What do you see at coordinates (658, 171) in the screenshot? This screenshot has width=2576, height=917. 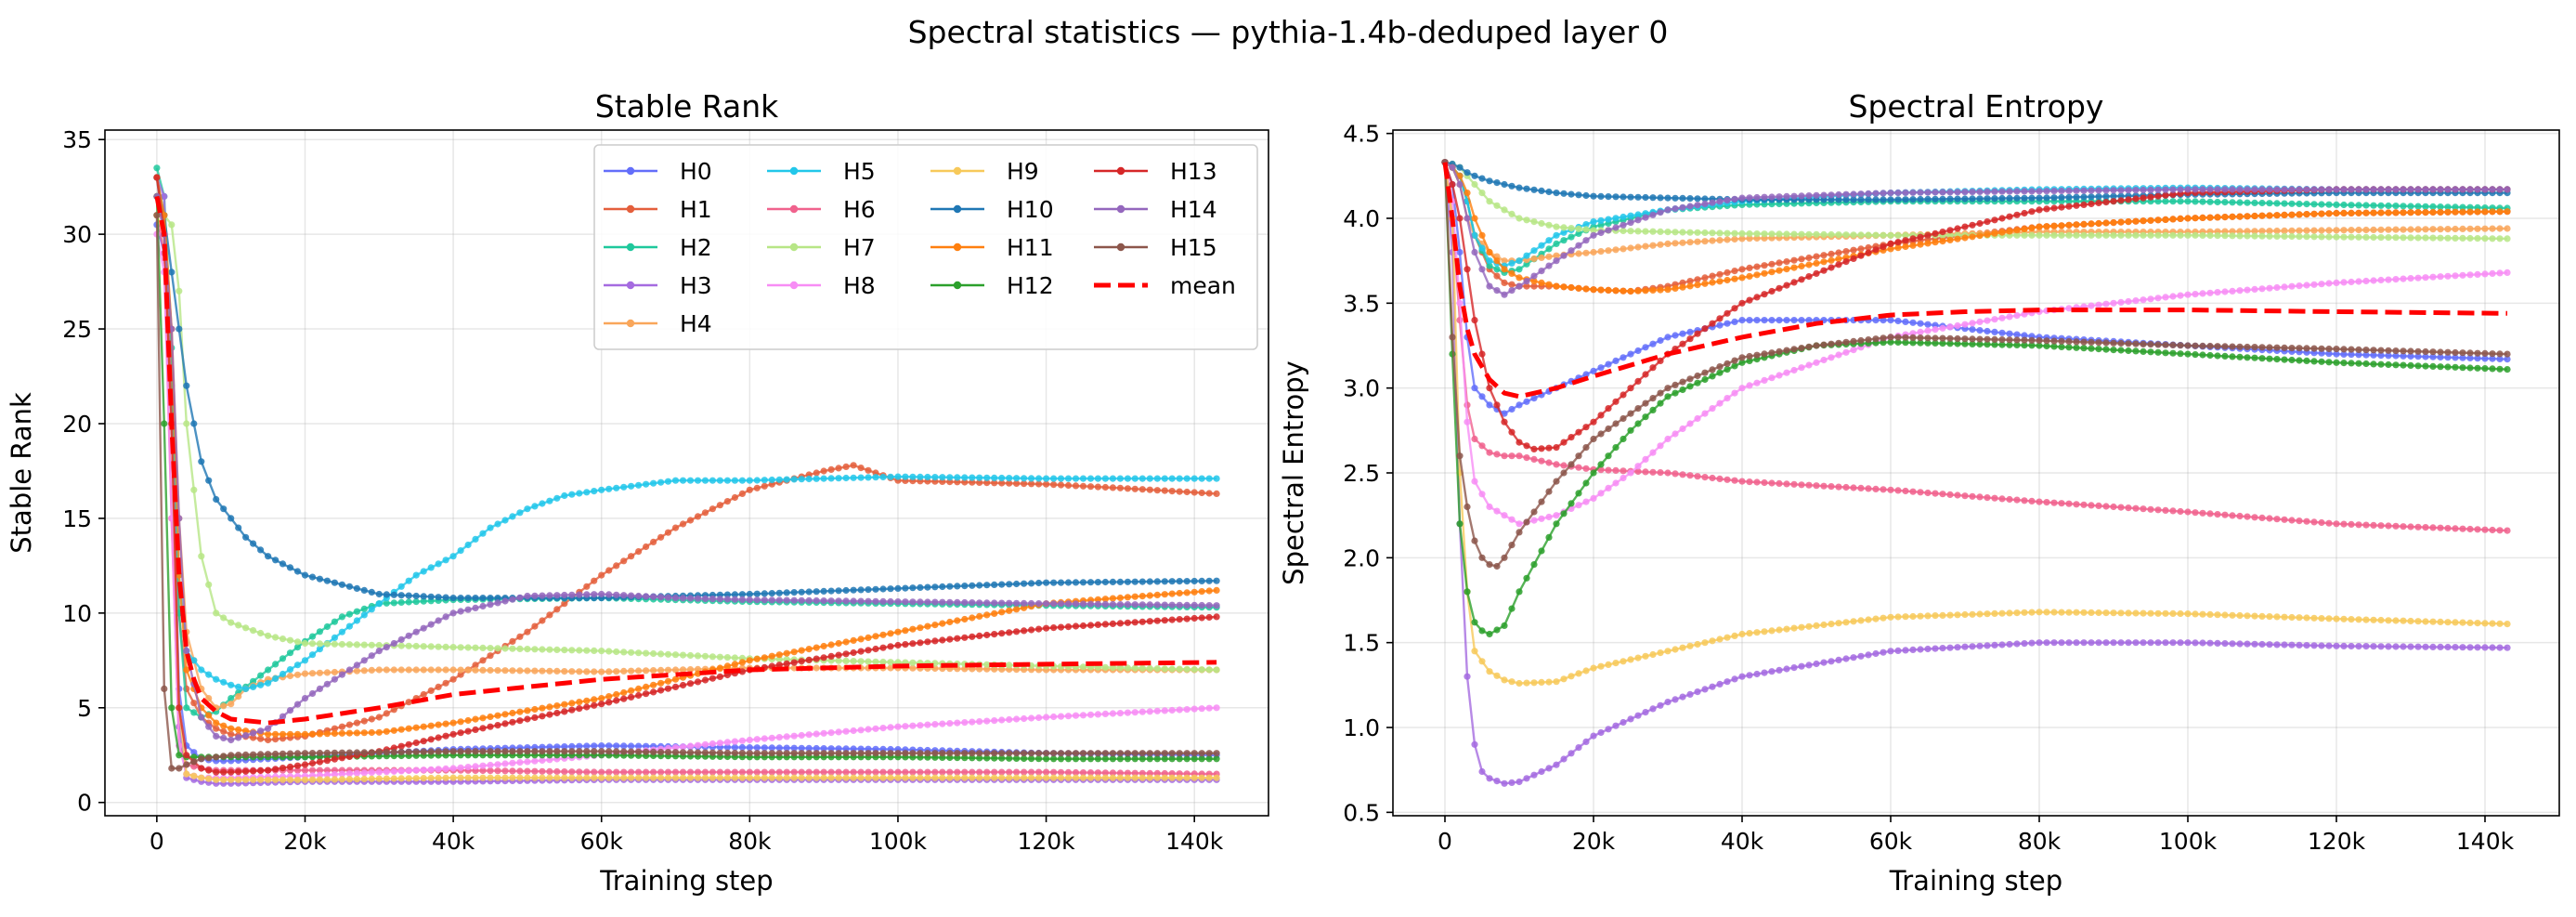 I see `legend-item-h0: H0` at bounding box center [658, 171].